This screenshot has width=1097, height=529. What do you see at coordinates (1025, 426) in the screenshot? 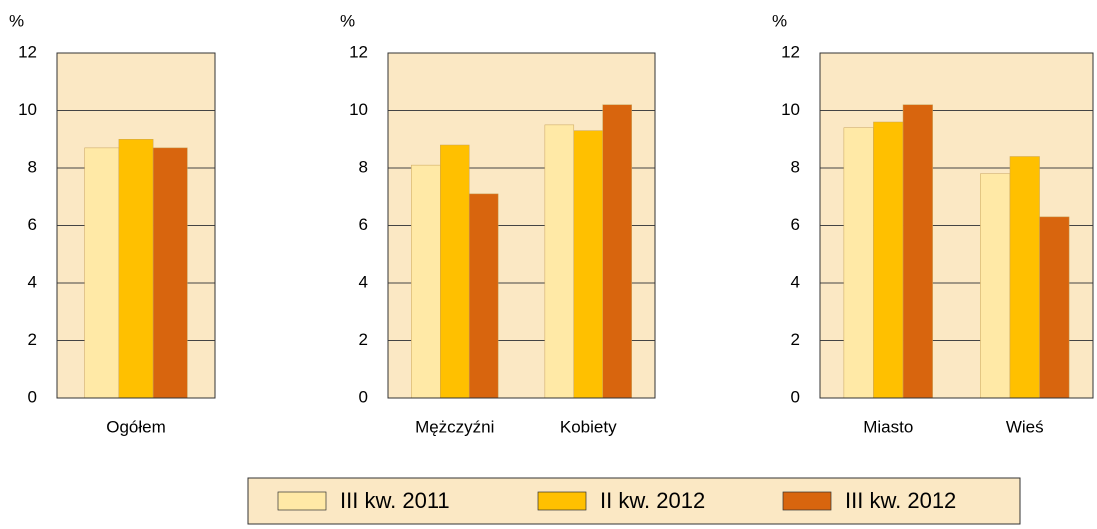
I see `x-tick-label: Wieś` at bounding box center [1025, 426].